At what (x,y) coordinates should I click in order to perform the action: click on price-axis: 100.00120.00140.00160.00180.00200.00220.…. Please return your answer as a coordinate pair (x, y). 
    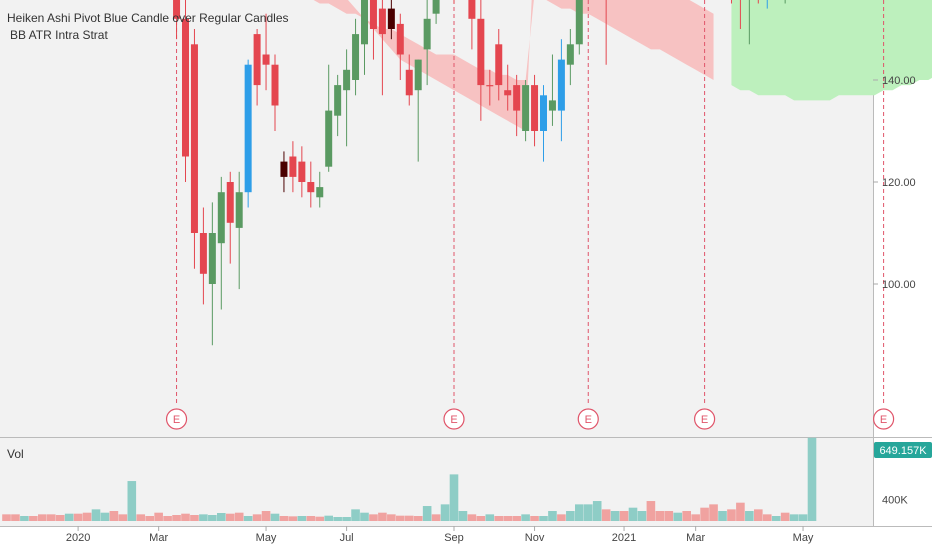
    Looking at the image, I should click on (902, 253).